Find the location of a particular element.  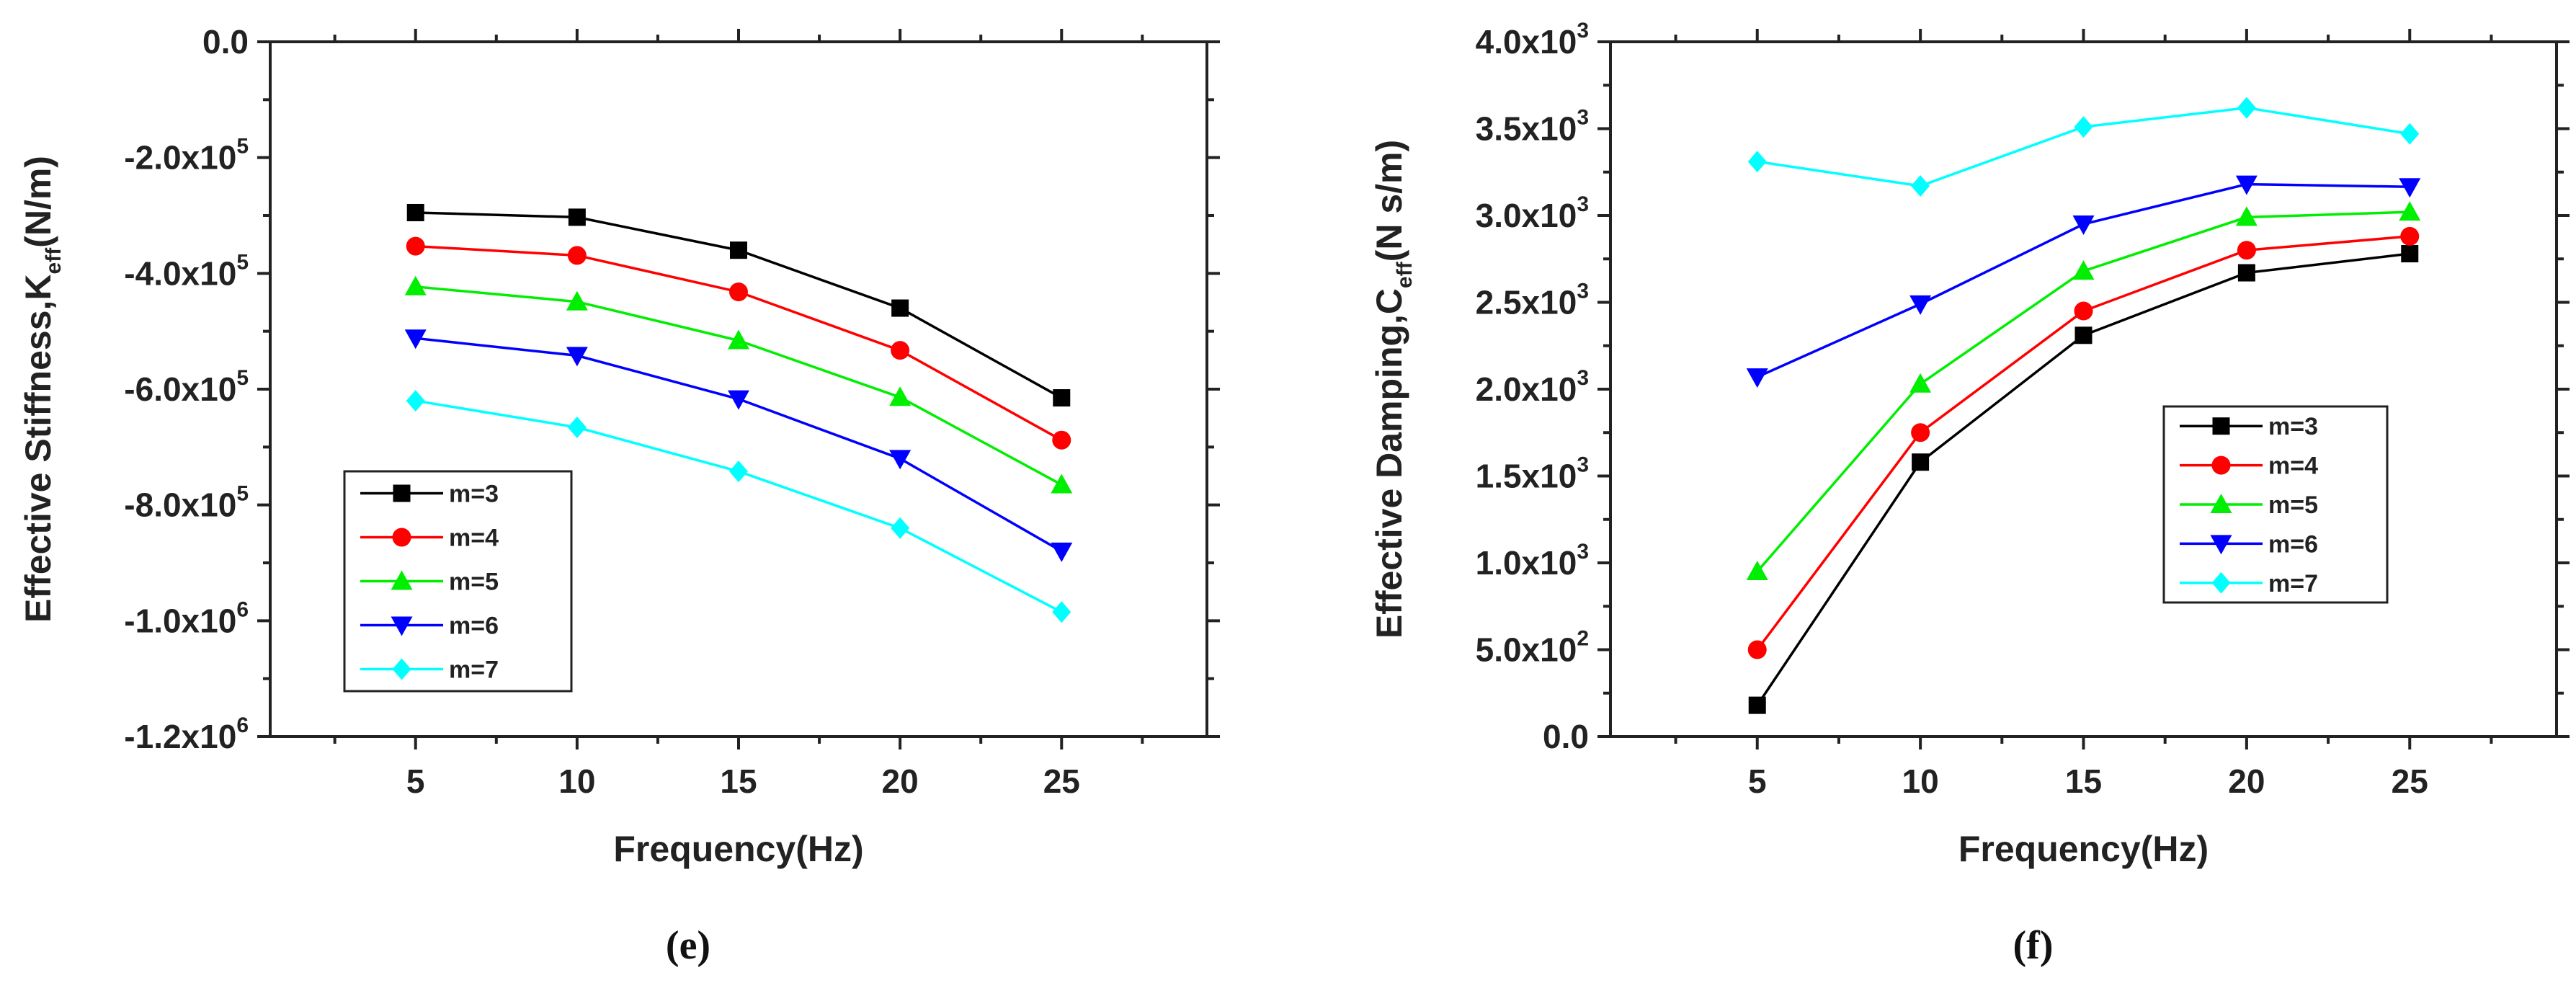

y-tick-label-base: 0.0 is located at coordinates (225, 42).